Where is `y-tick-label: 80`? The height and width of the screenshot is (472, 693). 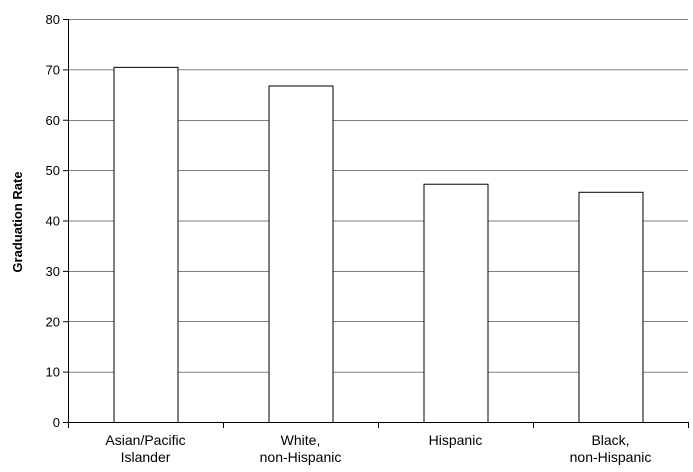 y-tick-label: 80 is located at coordinates (53, 19).